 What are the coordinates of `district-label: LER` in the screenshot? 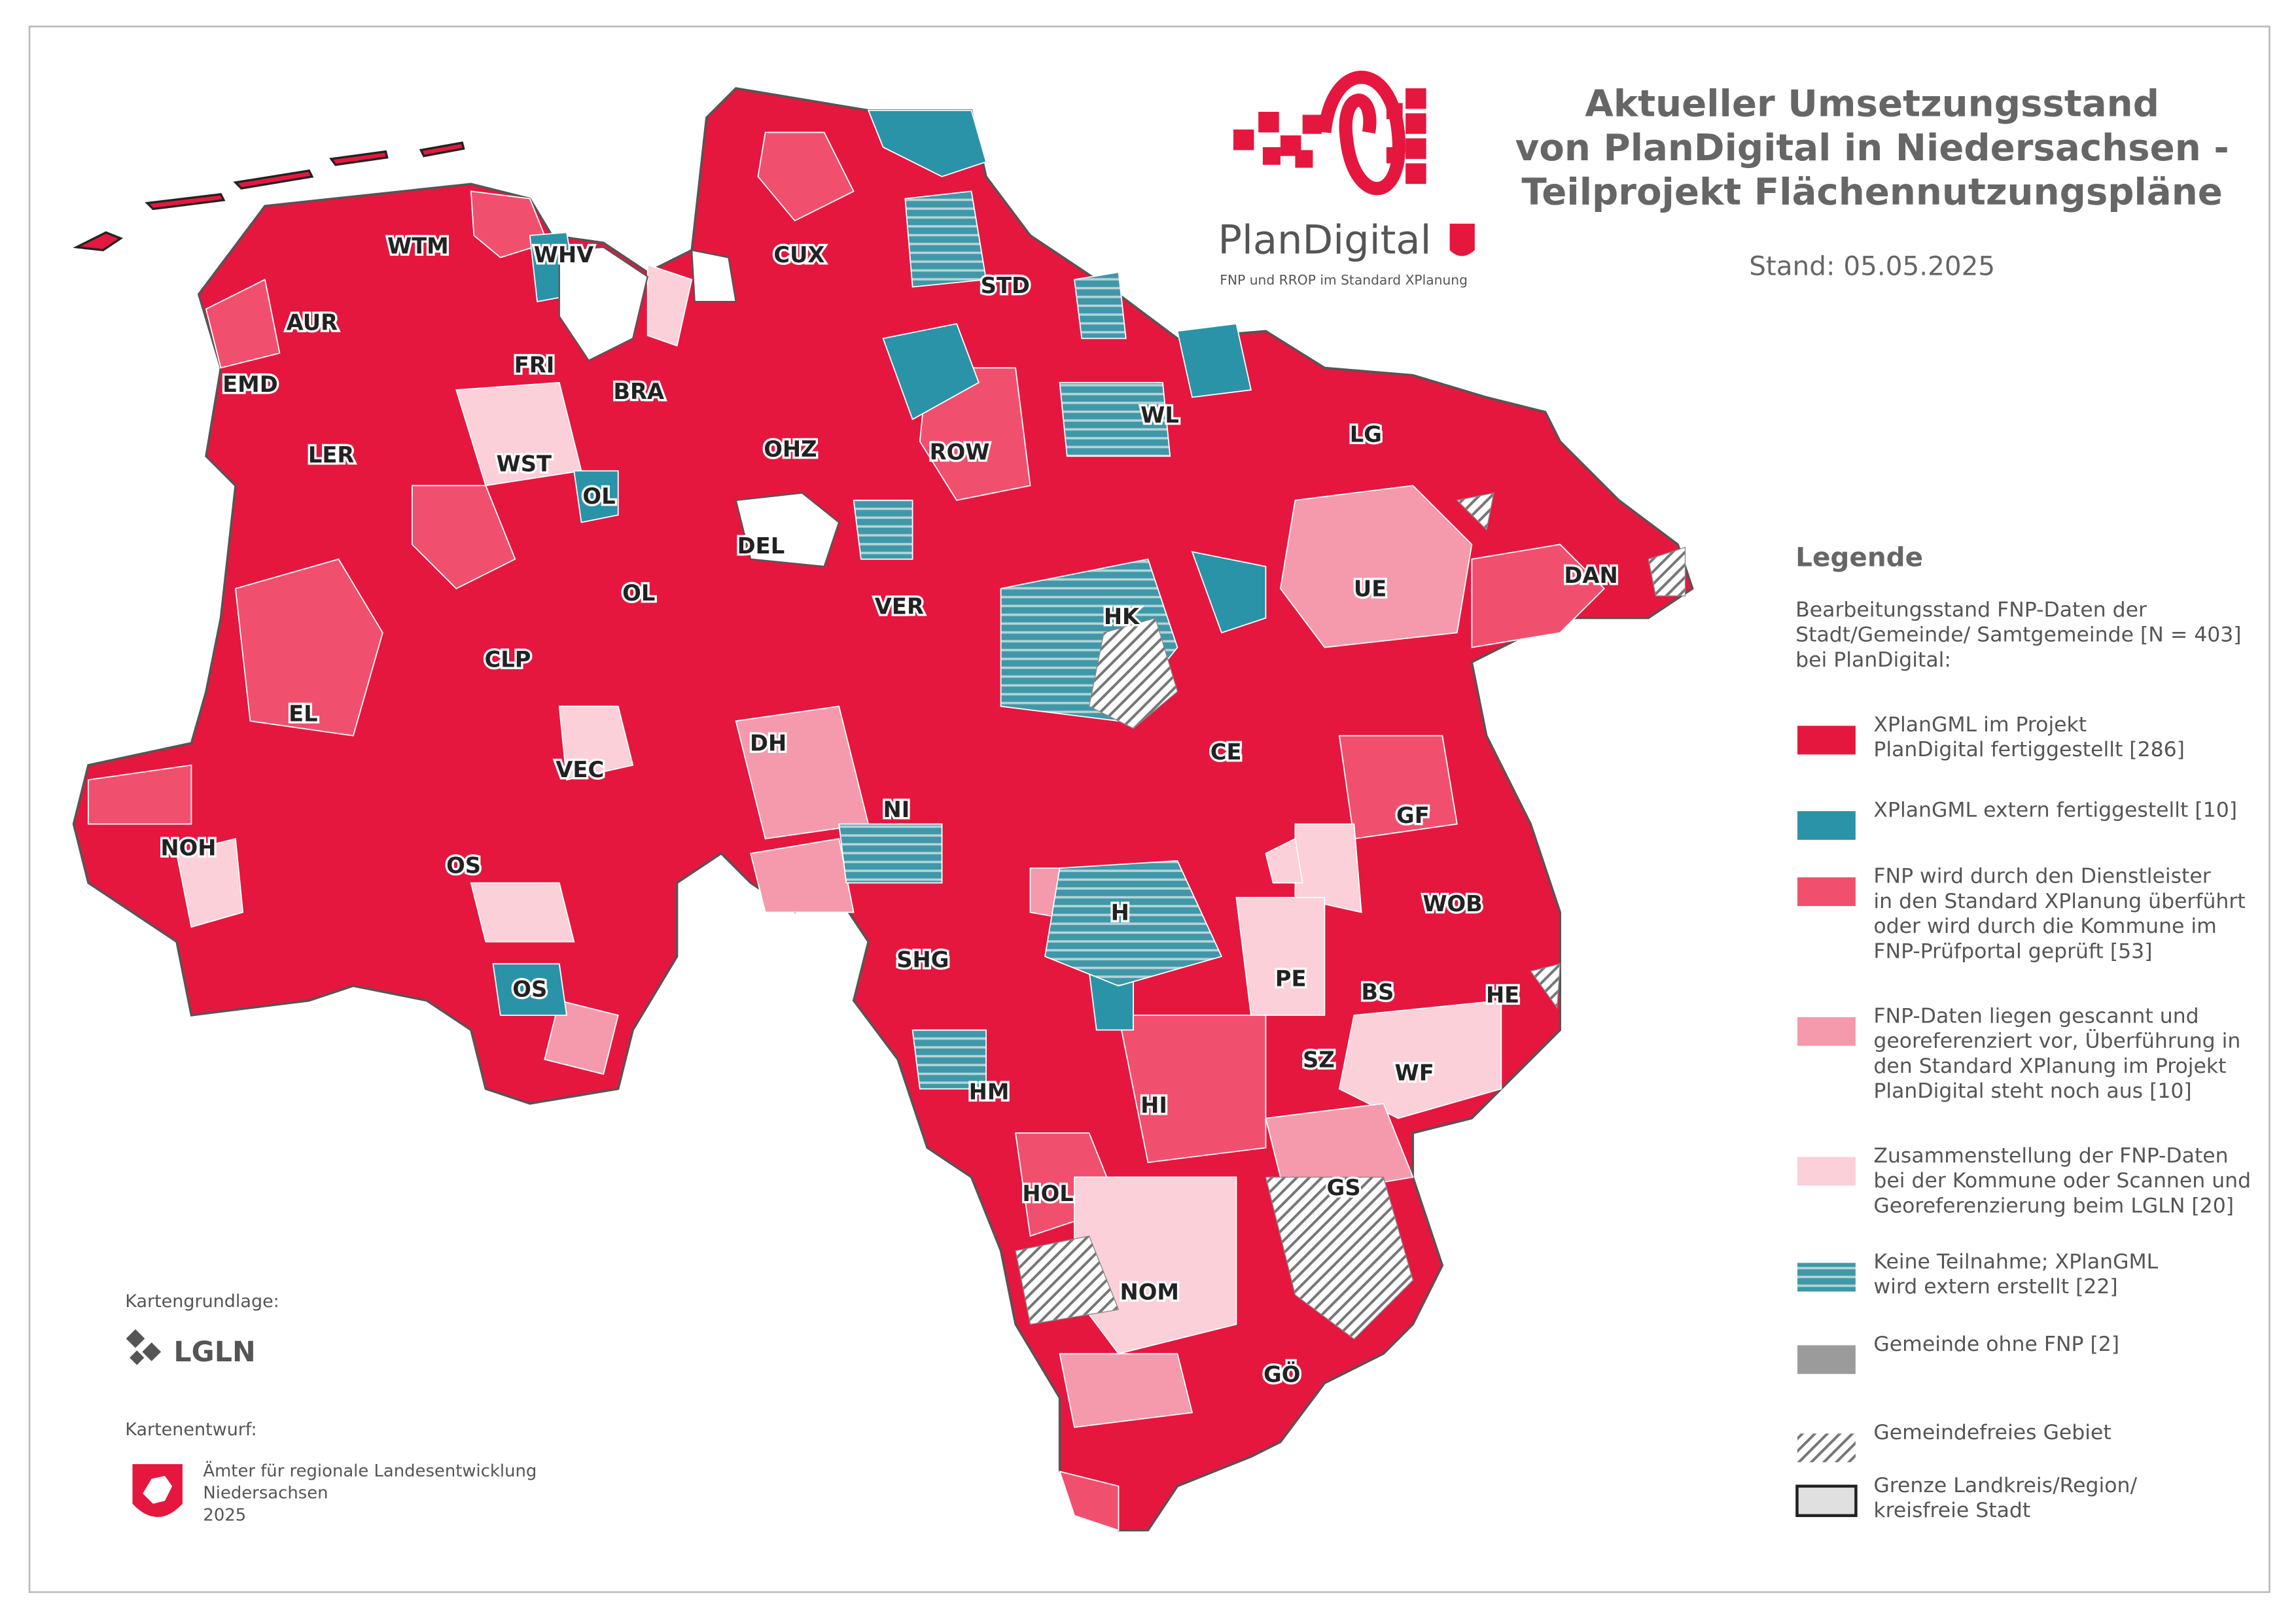 It's located at (331, 455).